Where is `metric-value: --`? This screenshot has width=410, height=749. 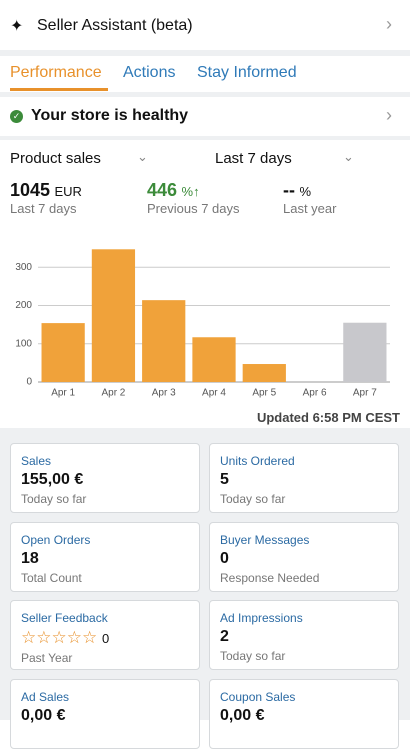
metric-value: -- is located at coordinates (289, 190).